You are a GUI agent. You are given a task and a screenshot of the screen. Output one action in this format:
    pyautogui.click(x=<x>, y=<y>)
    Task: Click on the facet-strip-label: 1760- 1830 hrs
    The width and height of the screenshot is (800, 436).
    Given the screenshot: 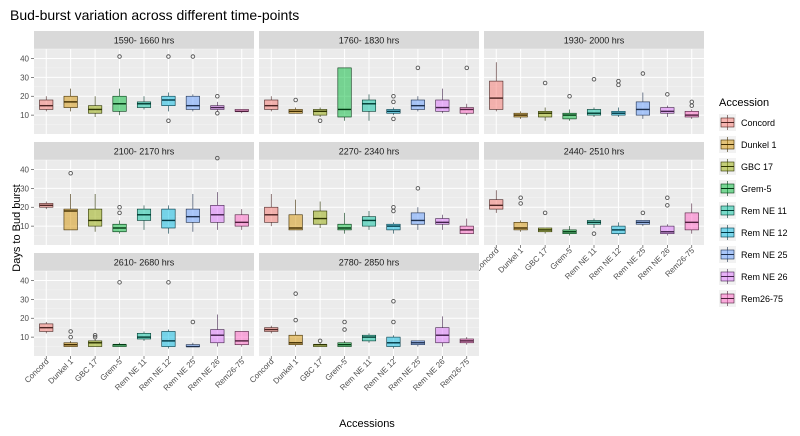 What is the action you would take?
    pyautogui.click(x=369, y=41)
    